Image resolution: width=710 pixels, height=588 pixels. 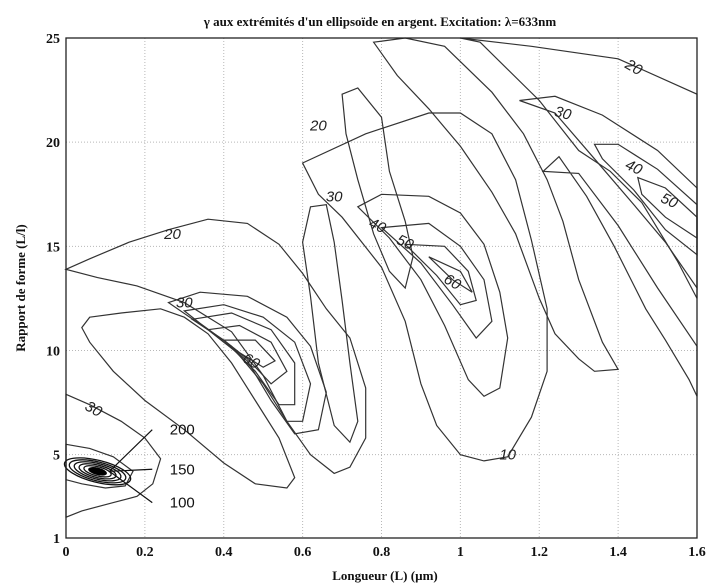 What do you see at coordinates (20, 287) in the screenshot?
I see `y-axis-label: Rapport de forme (L/l)` at bounding box center [20, 287].